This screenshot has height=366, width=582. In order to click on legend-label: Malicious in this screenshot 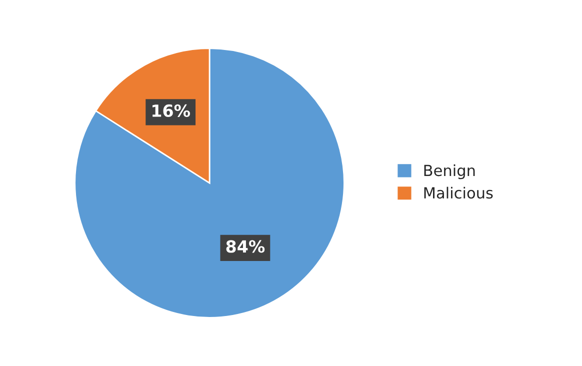, I will do `click(458, 192)`.